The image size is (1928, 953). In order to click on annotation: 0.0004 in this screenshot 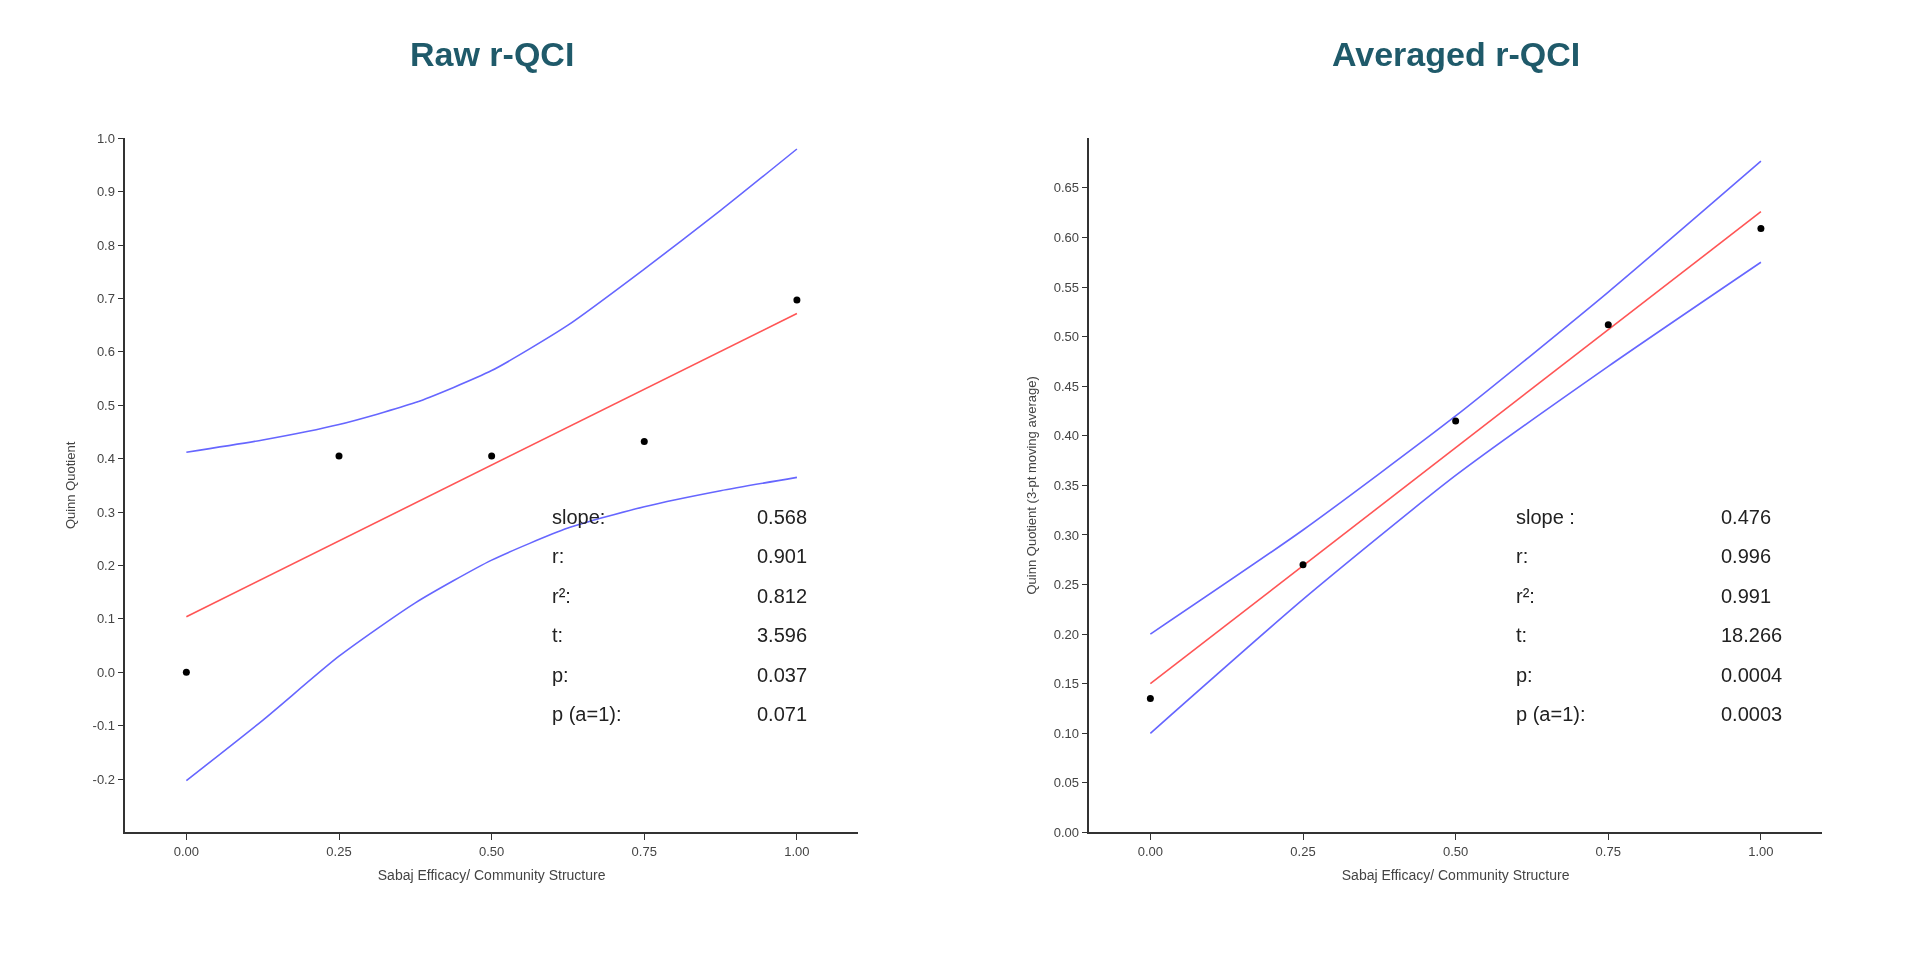, I will do `click(1752, 675)`.